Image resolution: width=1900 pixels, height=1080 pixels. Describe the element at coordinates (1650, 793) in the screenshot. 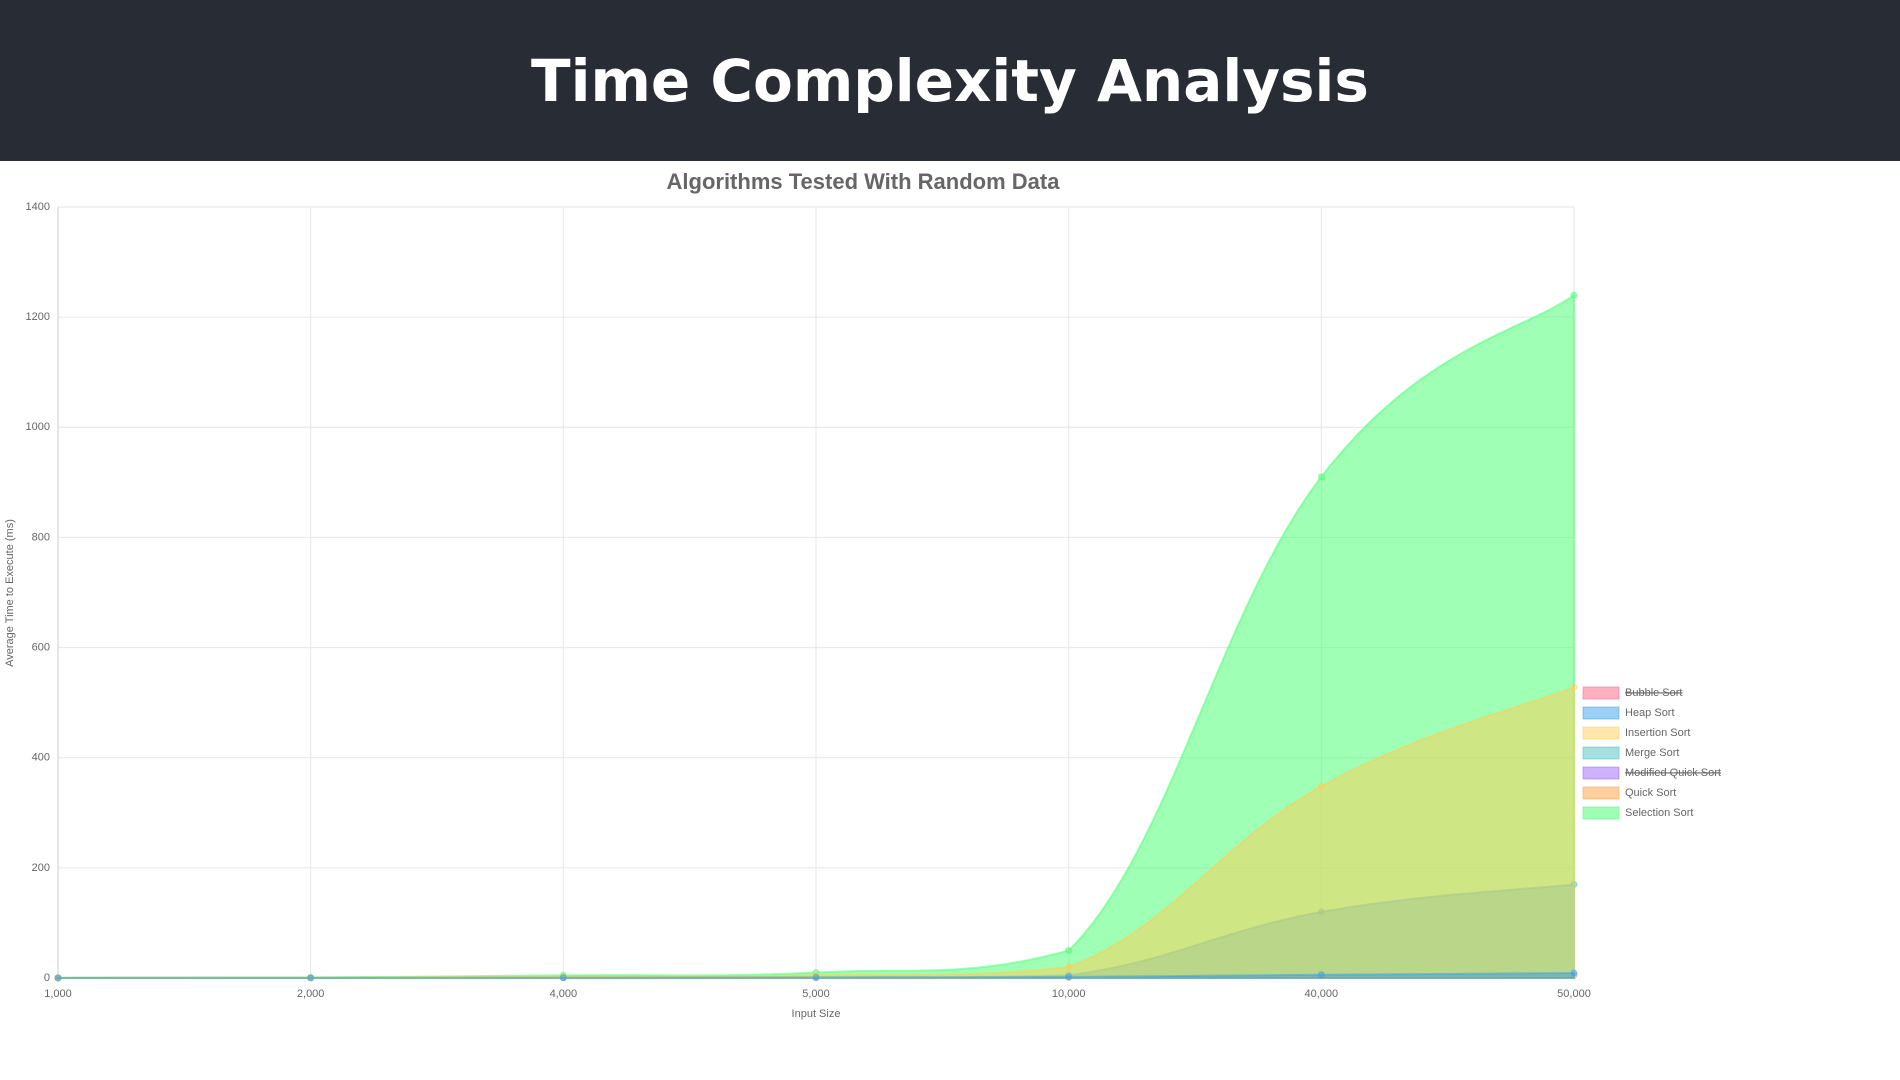

I see `legend-label: Quick Sort` at that location.